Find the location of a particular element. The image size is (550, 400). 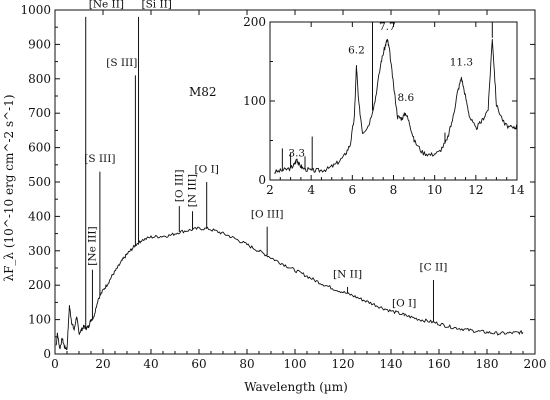

line-label: [N III] is located at coordinates (193, 190).